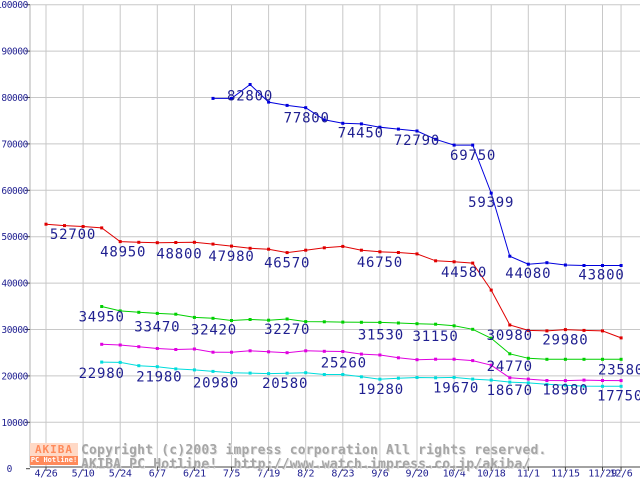 This screenshot has height=480, width=640. What do you see at coordinates (379, 474) in the screenshot?
I see `x-tick-label: 9/6` at bounding box center [379, 474].